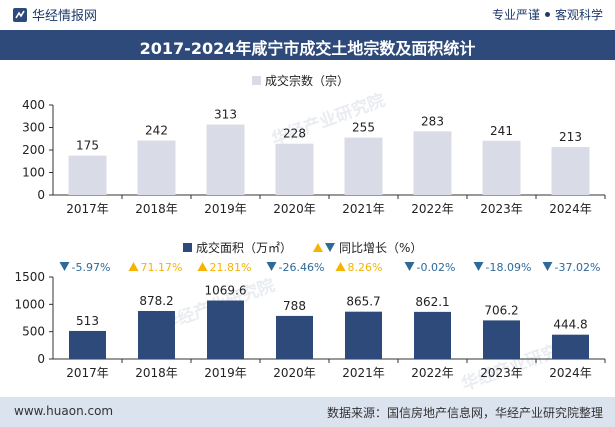 Image resolution: width=615 pixels, height=427 pixels. Describe the element at coordinates (20, 15) in the screenshot. I see `brand-logo-icon` at that location.